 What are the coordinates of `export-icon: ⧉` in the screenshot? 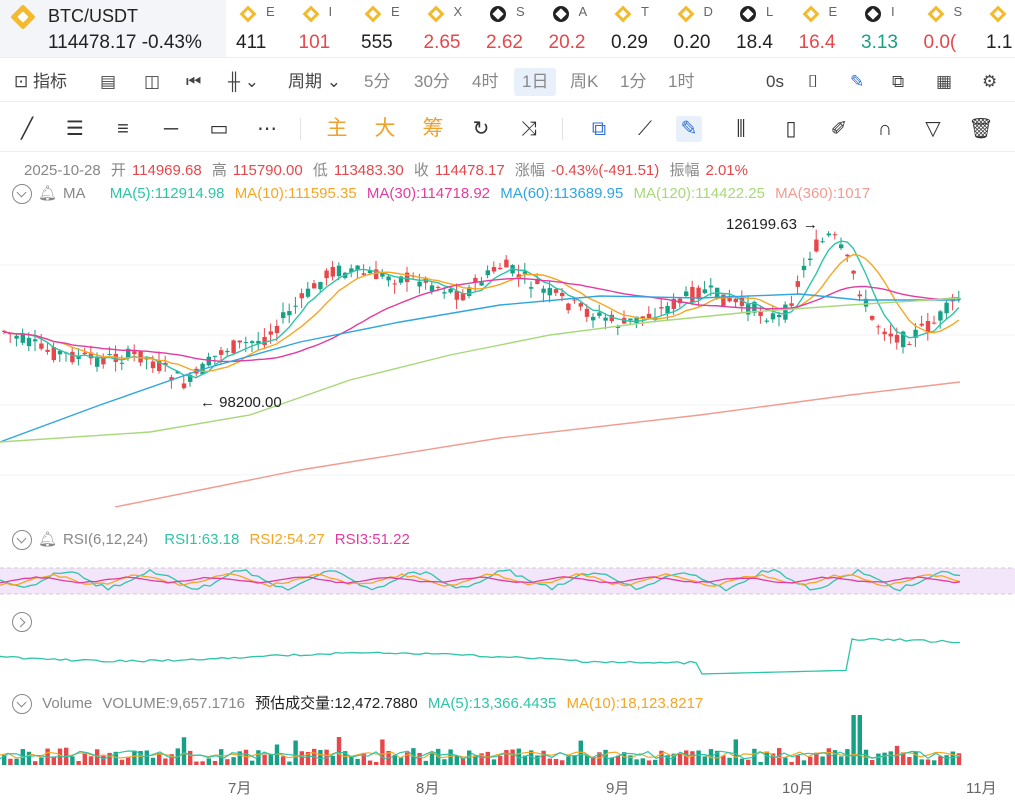 It's located at (898, 81).